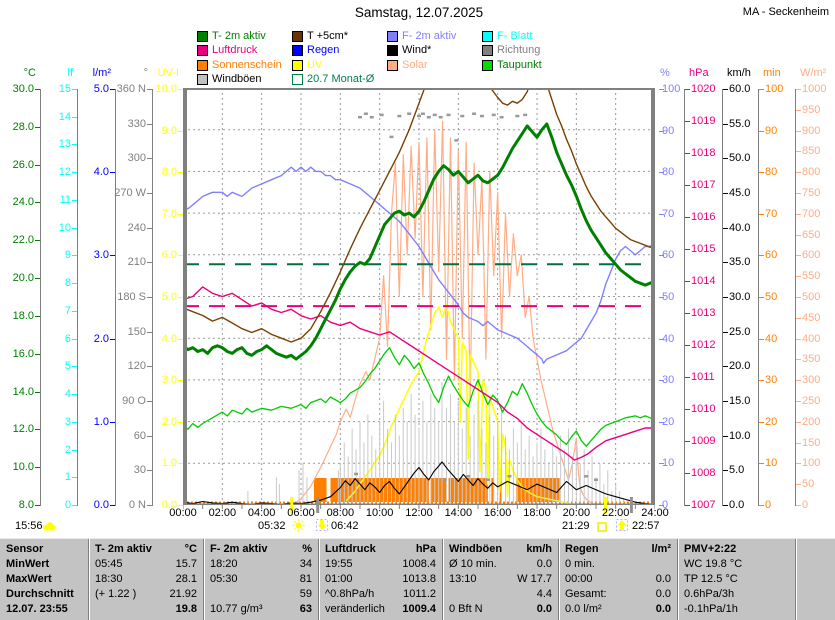 The height and width of the screenshot is (620, 835). I want to click on table-row: 0 Bft N 0.0, so click(500, 609).